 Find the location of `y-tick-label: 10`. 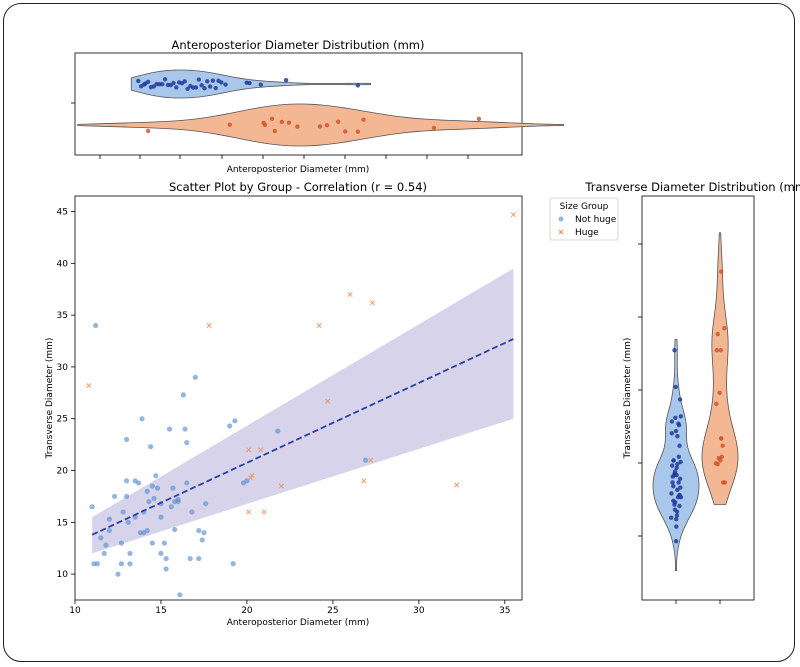

y-tick-label: 10 is located at coordinates (63, 575).